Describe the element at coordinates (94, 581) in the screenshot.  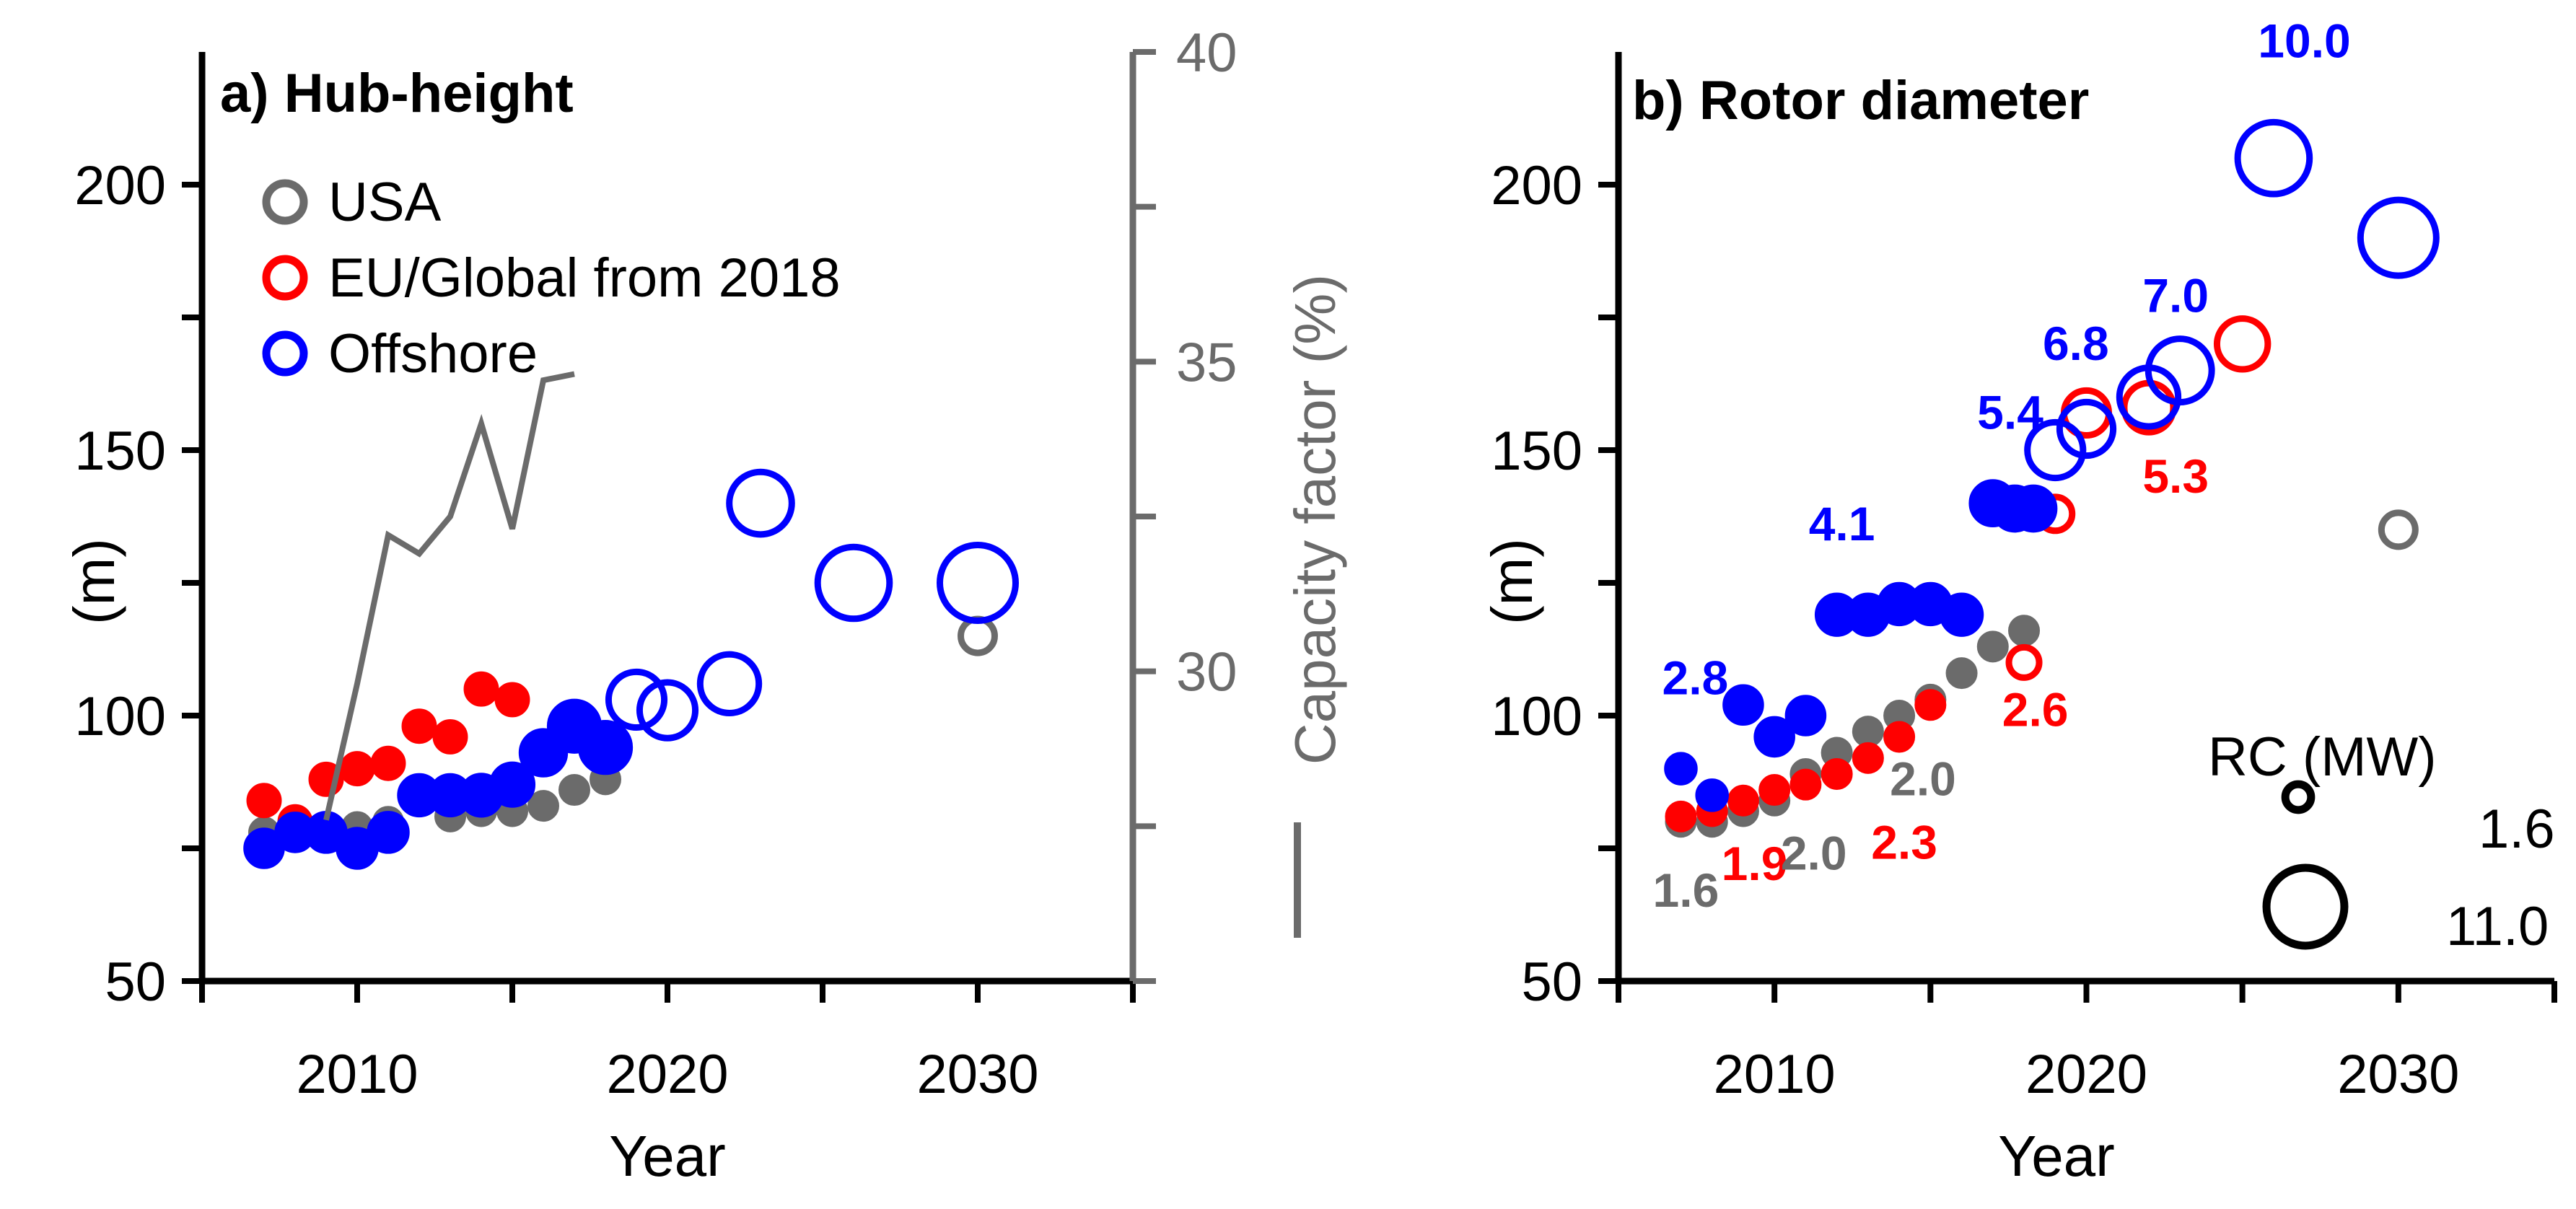
I see `y-axis-label-a: (m)` at that location.